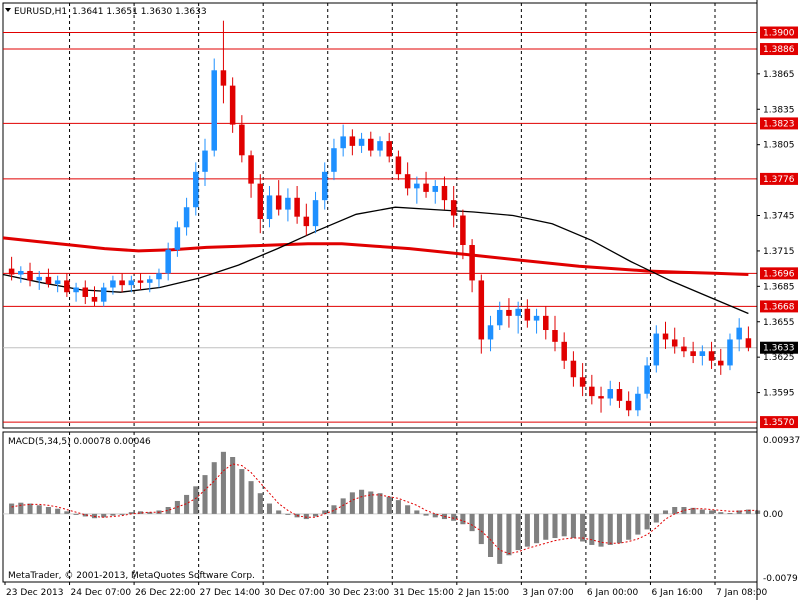 The width and height of the screenshot is (800, 600). I want to click on current-price-label: 1.3633, so click(779, 349).